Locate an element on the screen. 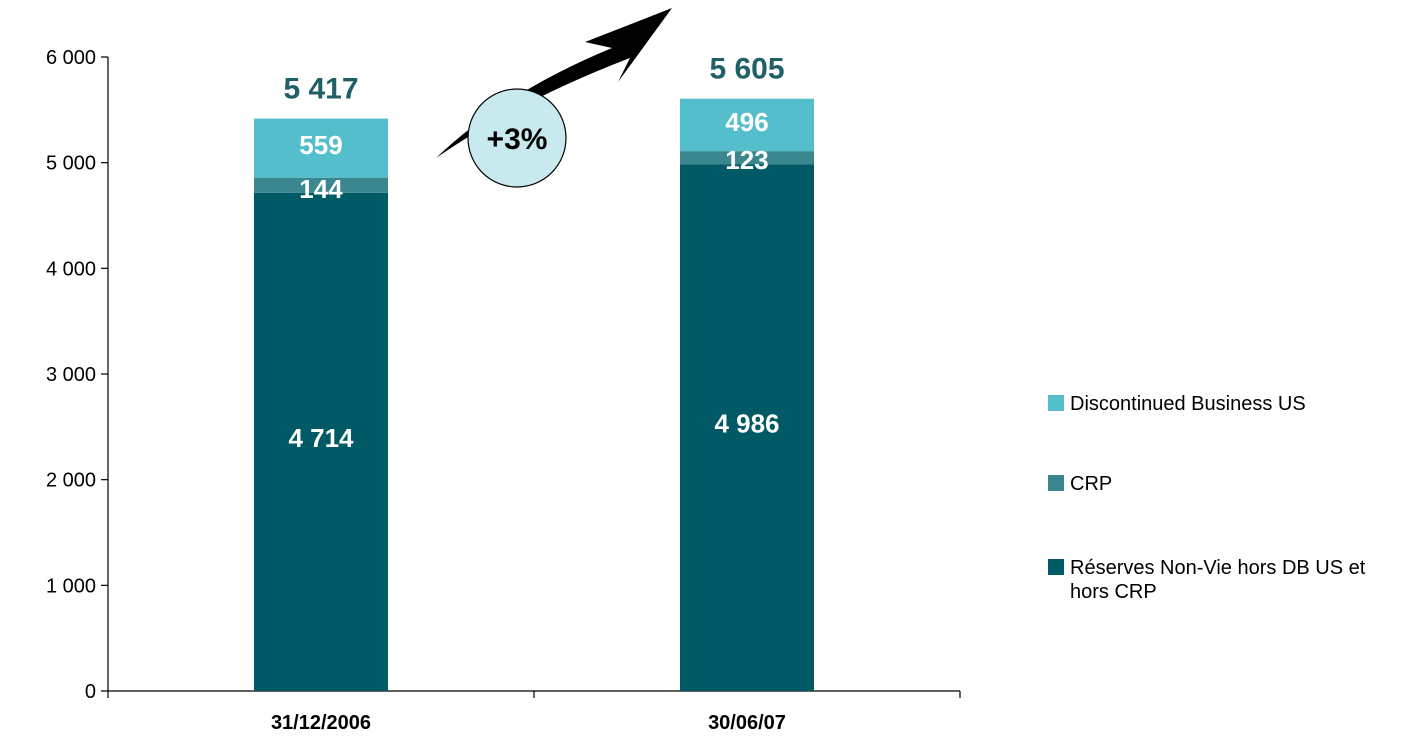 This screenshot has height=745, width=1403. legend-label: Discontinued Business US is located at coordinates (1188, 404).